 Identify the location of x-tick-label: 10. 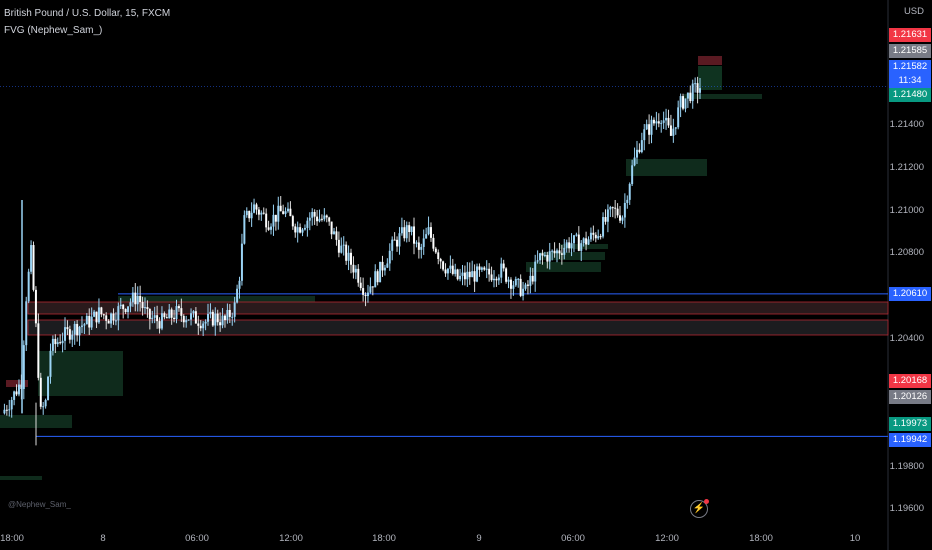
(855, 538).